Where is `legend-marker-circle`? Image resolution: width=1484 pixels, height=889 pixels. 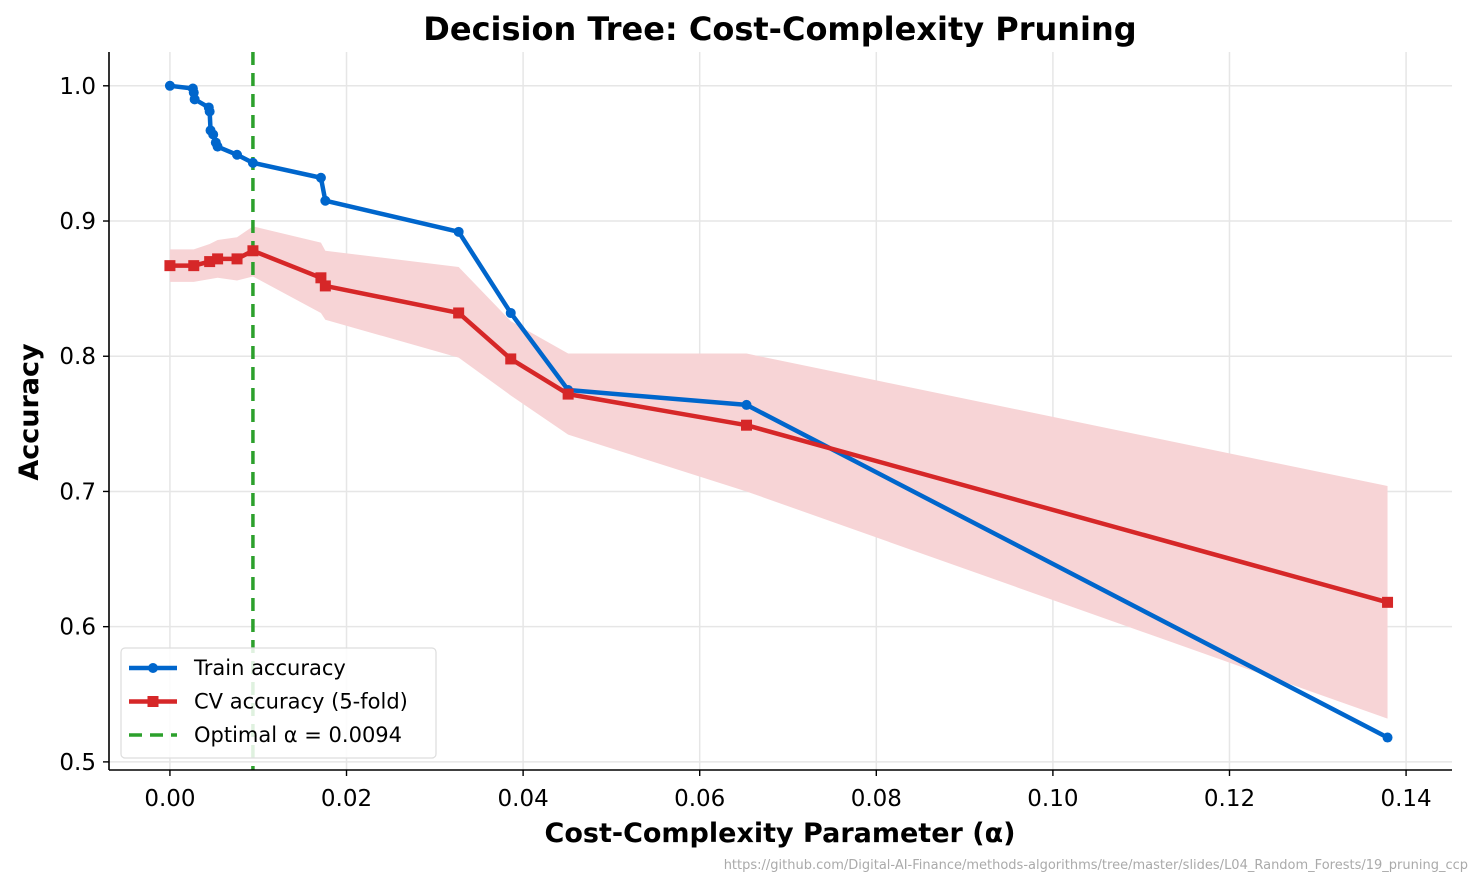 legend-marker-circle is located at coordinates (153, 668).